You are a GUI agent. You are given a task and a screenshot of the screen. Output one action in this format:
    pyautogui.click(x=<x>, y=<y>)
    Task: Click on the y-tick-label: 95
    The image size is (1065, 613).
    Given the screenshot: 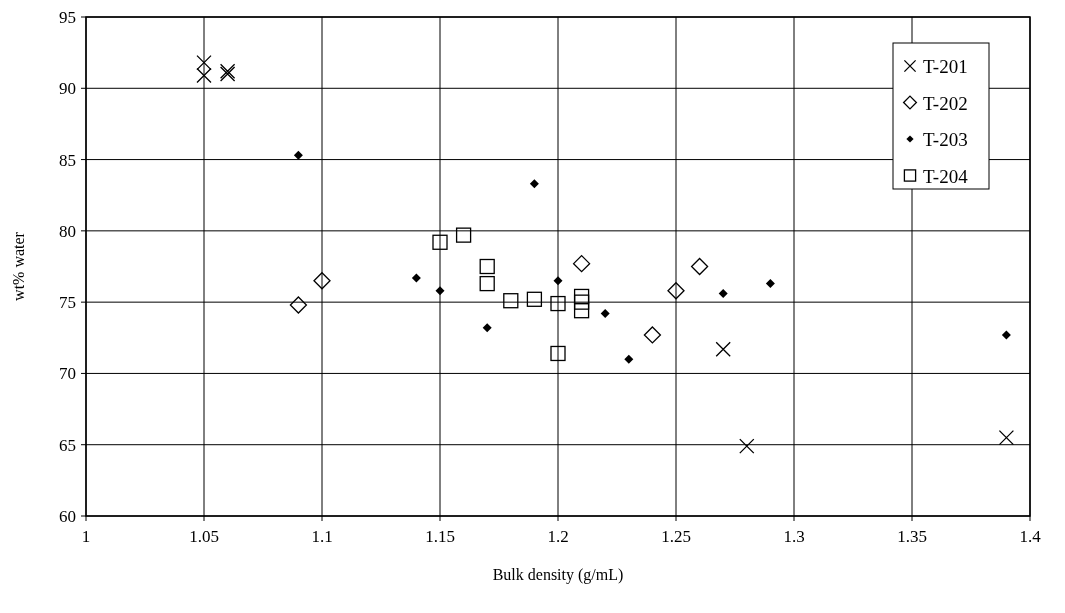 What is the action you would take?
    pyautogui.click(x=67, y=17)
    